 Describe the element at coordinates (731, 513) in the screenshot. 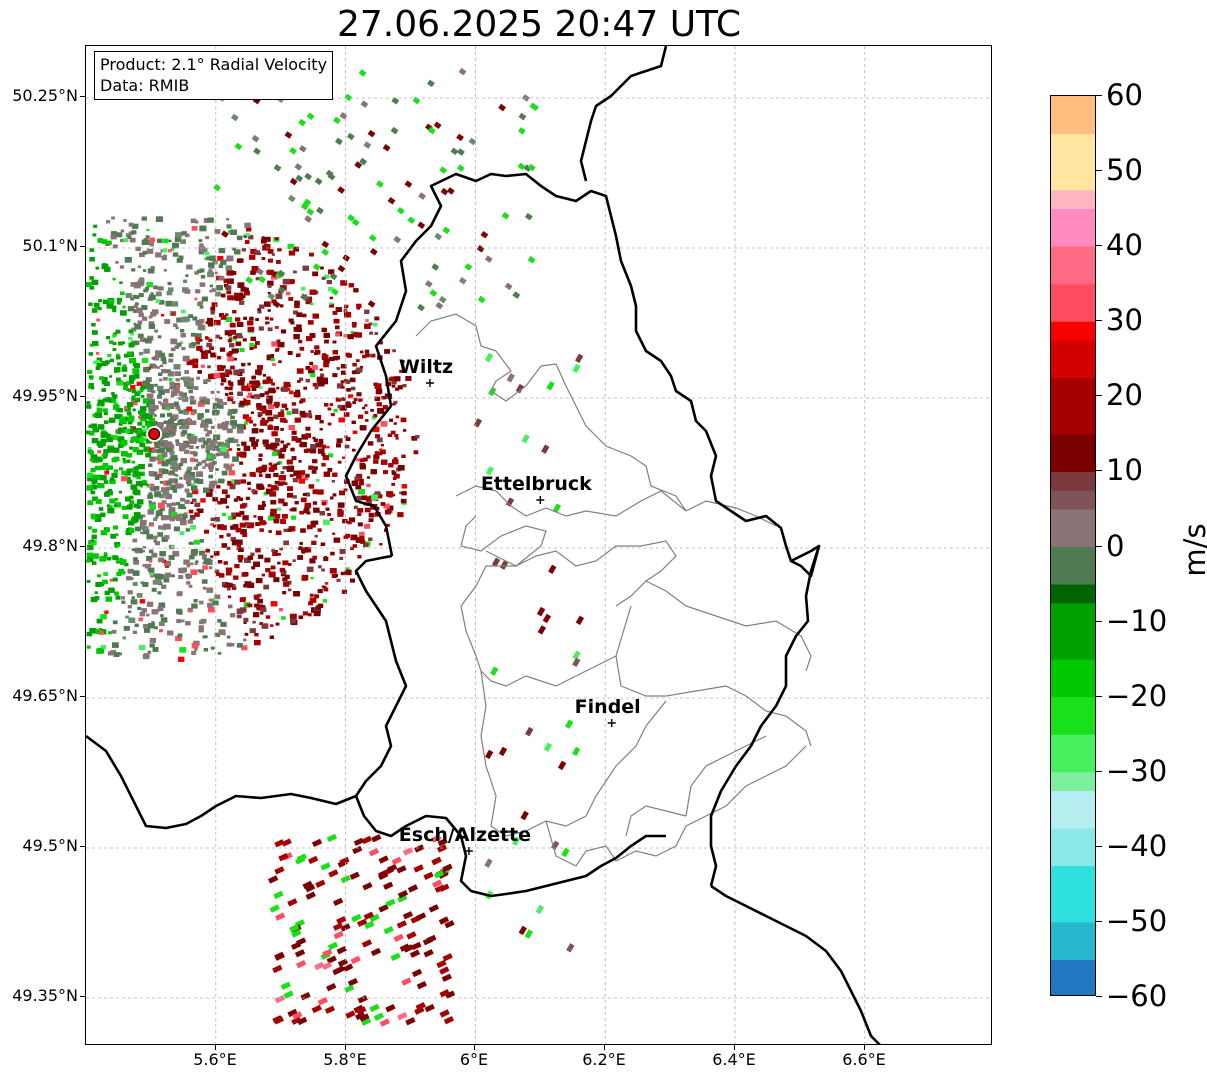

I see `canton-border` at that location.